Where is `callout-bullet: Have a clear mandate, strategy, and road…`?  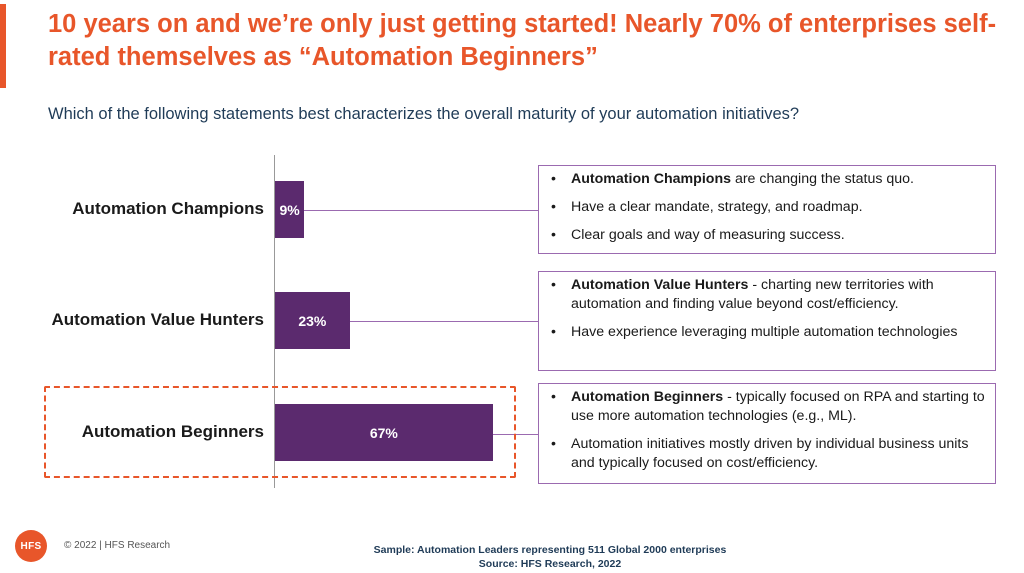
callout-bullet: Have a clear mandate, strategy, and road… is located at coordinates (766, 207).